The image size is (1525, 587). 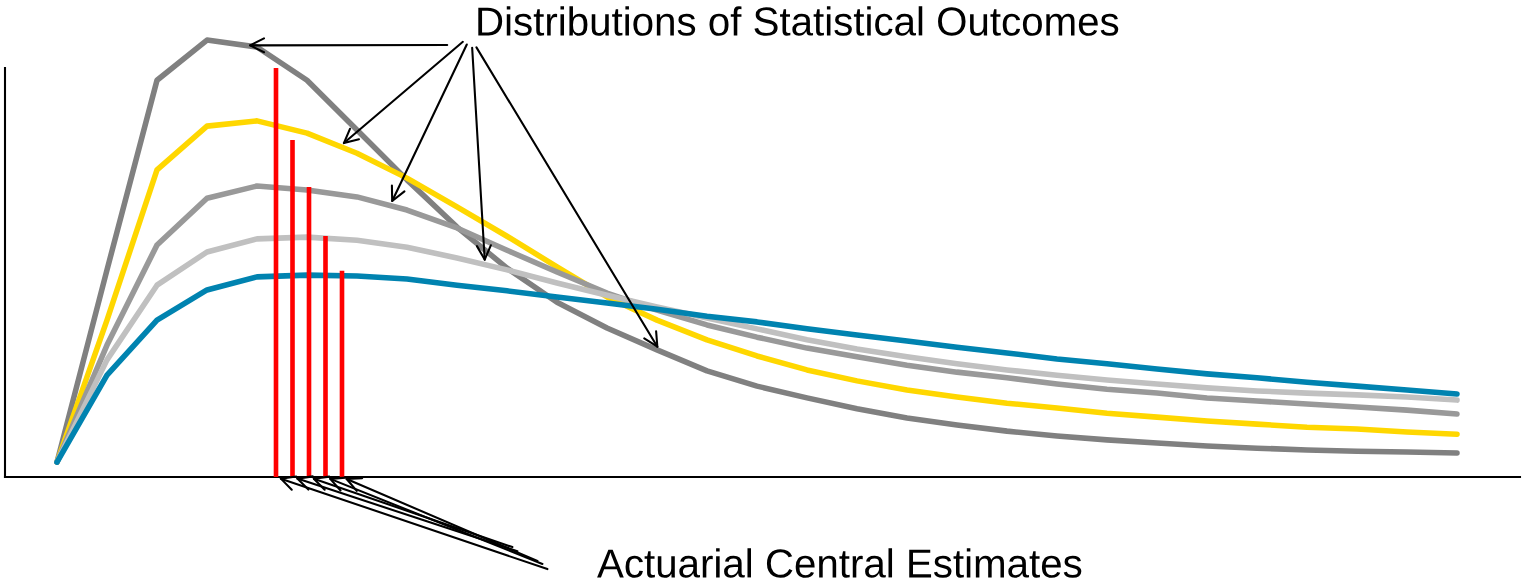 I want to click on text: Actuarial Central Estimates, so click(x=839, y=563).